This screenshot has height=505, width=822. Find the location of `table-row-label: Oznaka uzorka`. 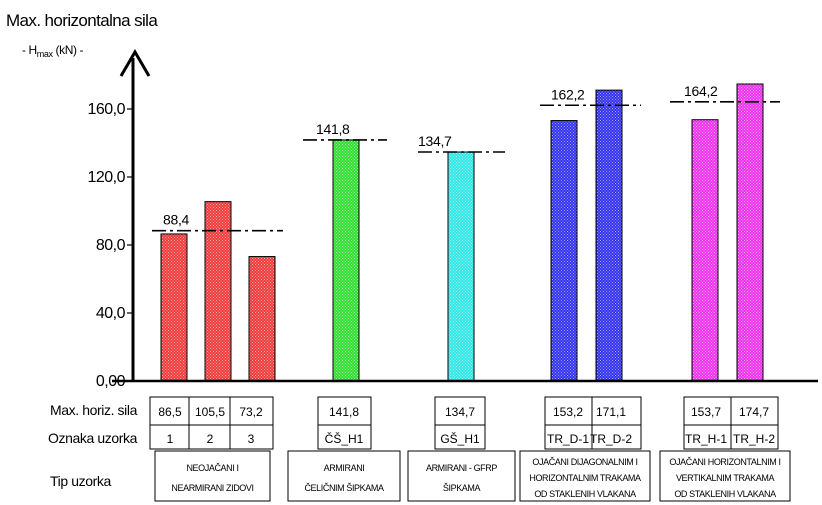

table-row-label: Oznaka uzorka is located at coordinates (93, 438).